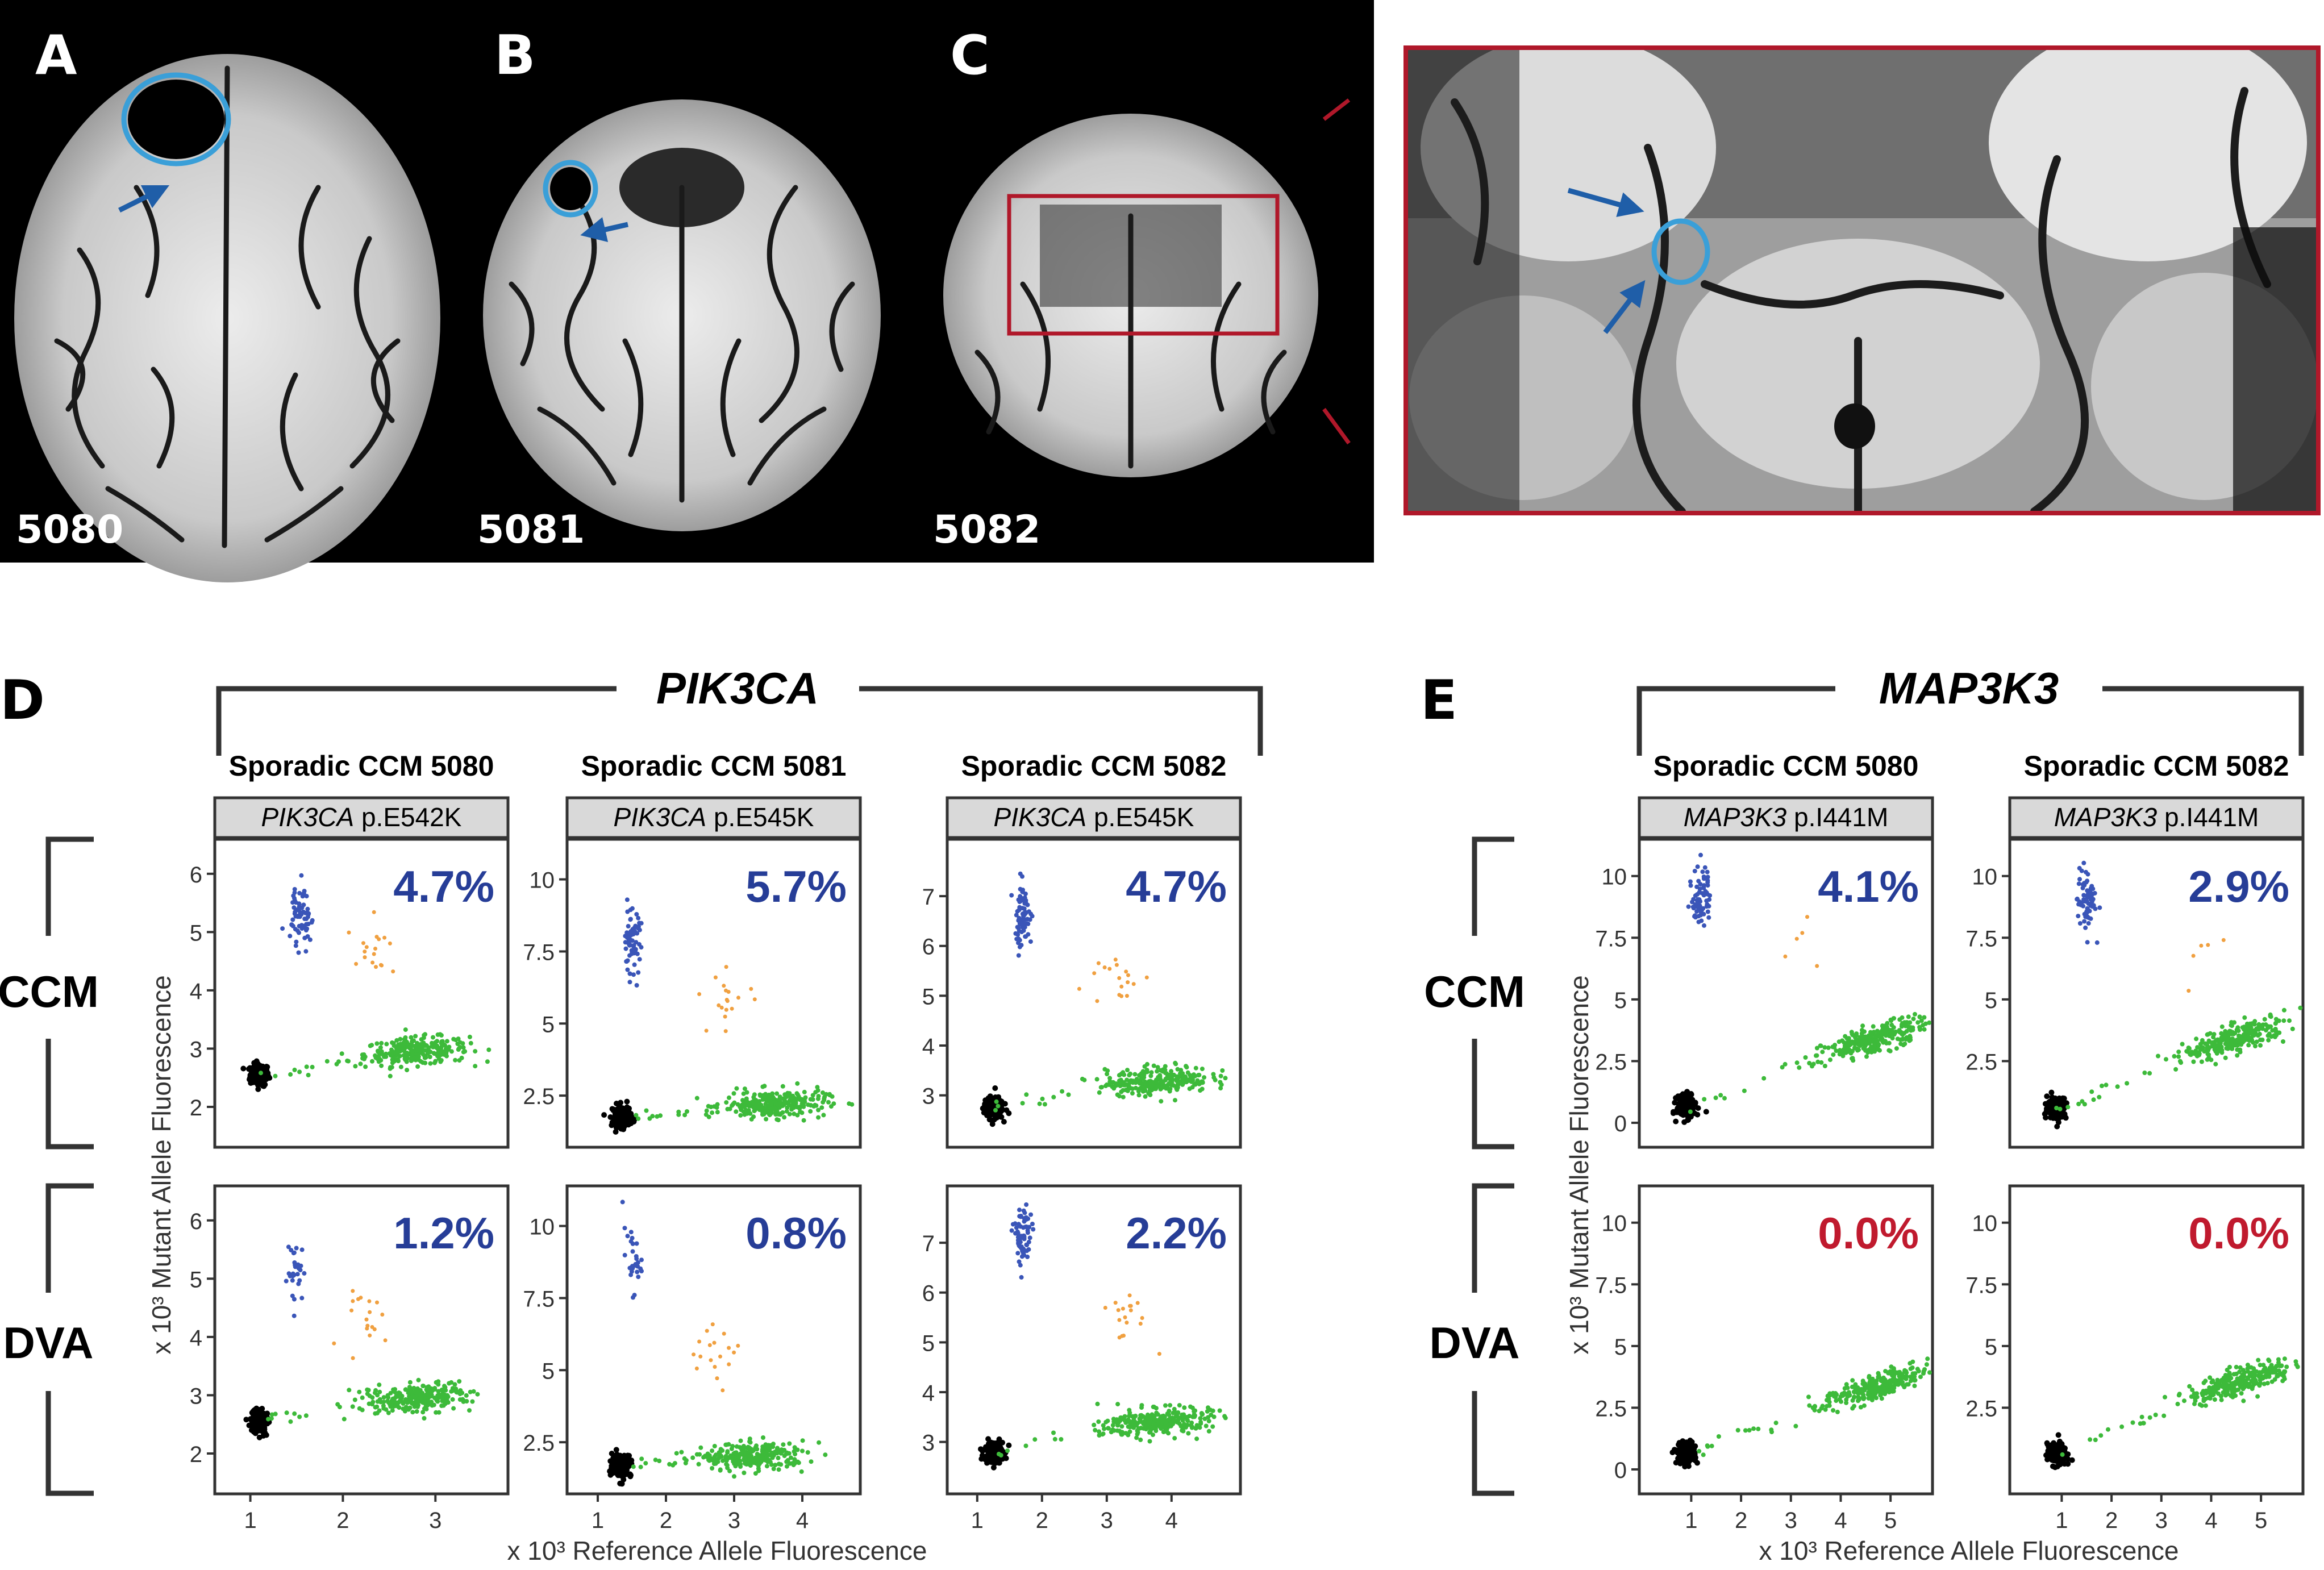 The image size is (2324, 1570). Describe the element at coordinates (764, 817) in the screenshot. I see `variant-change: p.E545K` at that location.